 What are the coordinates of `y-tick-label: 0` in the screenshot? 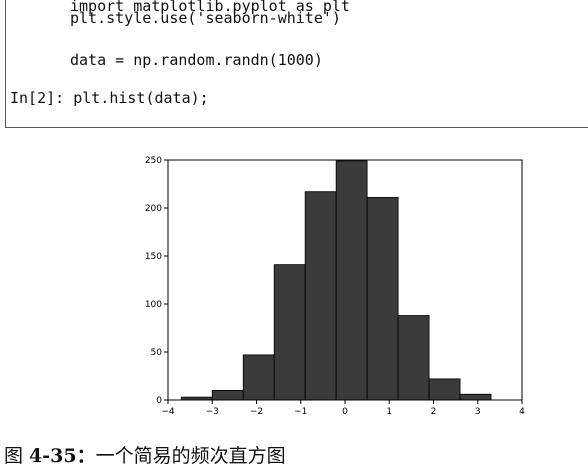 It's located at (159, 401).